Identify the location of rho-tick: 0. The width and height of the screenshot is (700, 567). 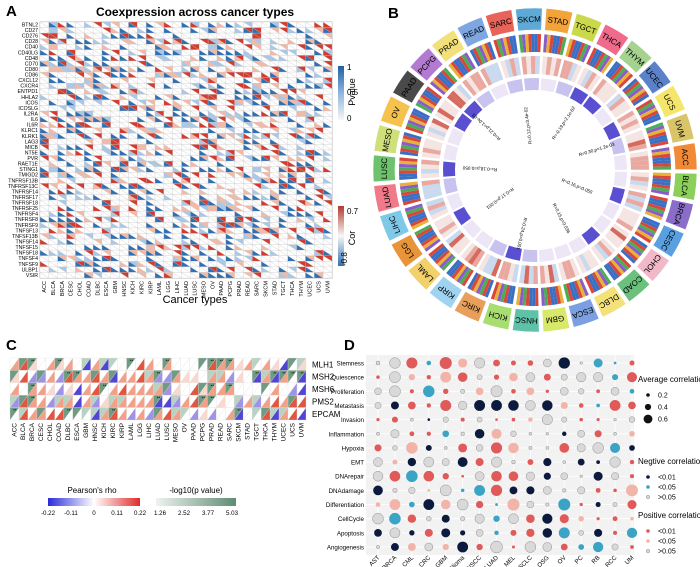
(94, 513).